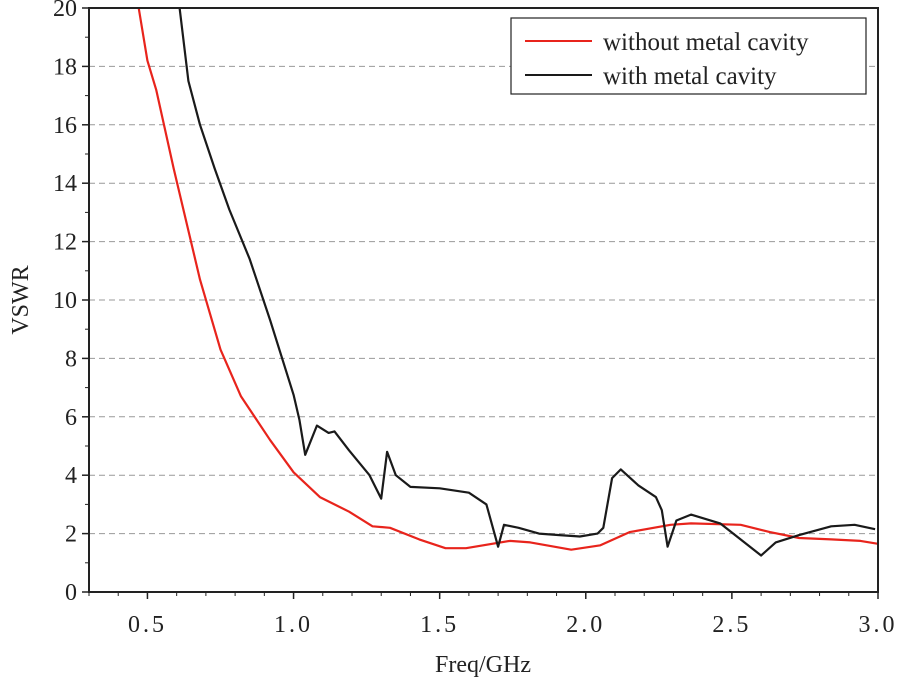 Image resolution: width=900 pixels, height=688 pixels. Describe the element at coordinates (71, 535) in the screenshot. I see `y-tick-label: 2` at that location.